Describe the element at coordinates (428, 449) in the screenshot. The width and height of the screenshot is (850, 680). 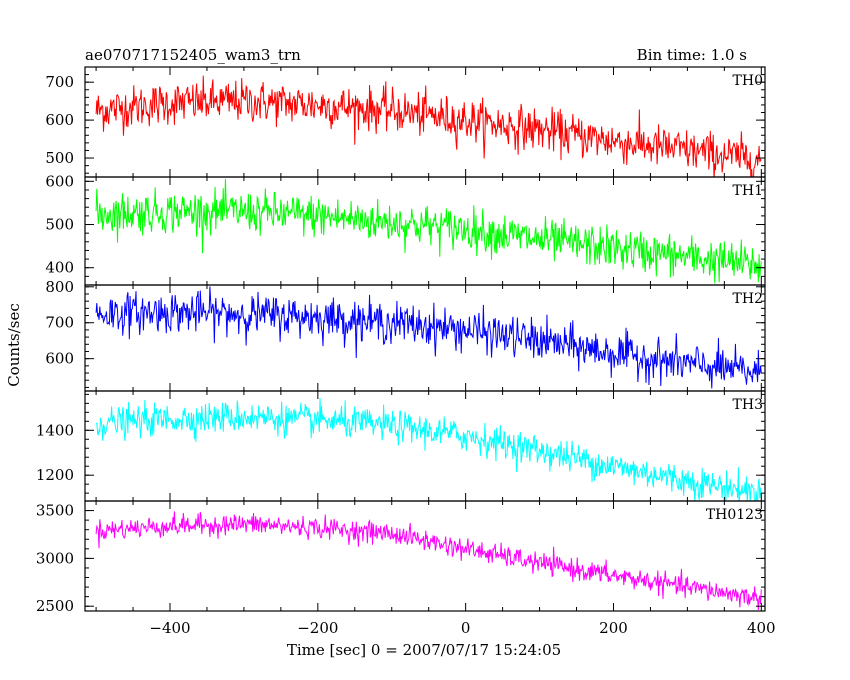
I see `series-line-th3` at that location.